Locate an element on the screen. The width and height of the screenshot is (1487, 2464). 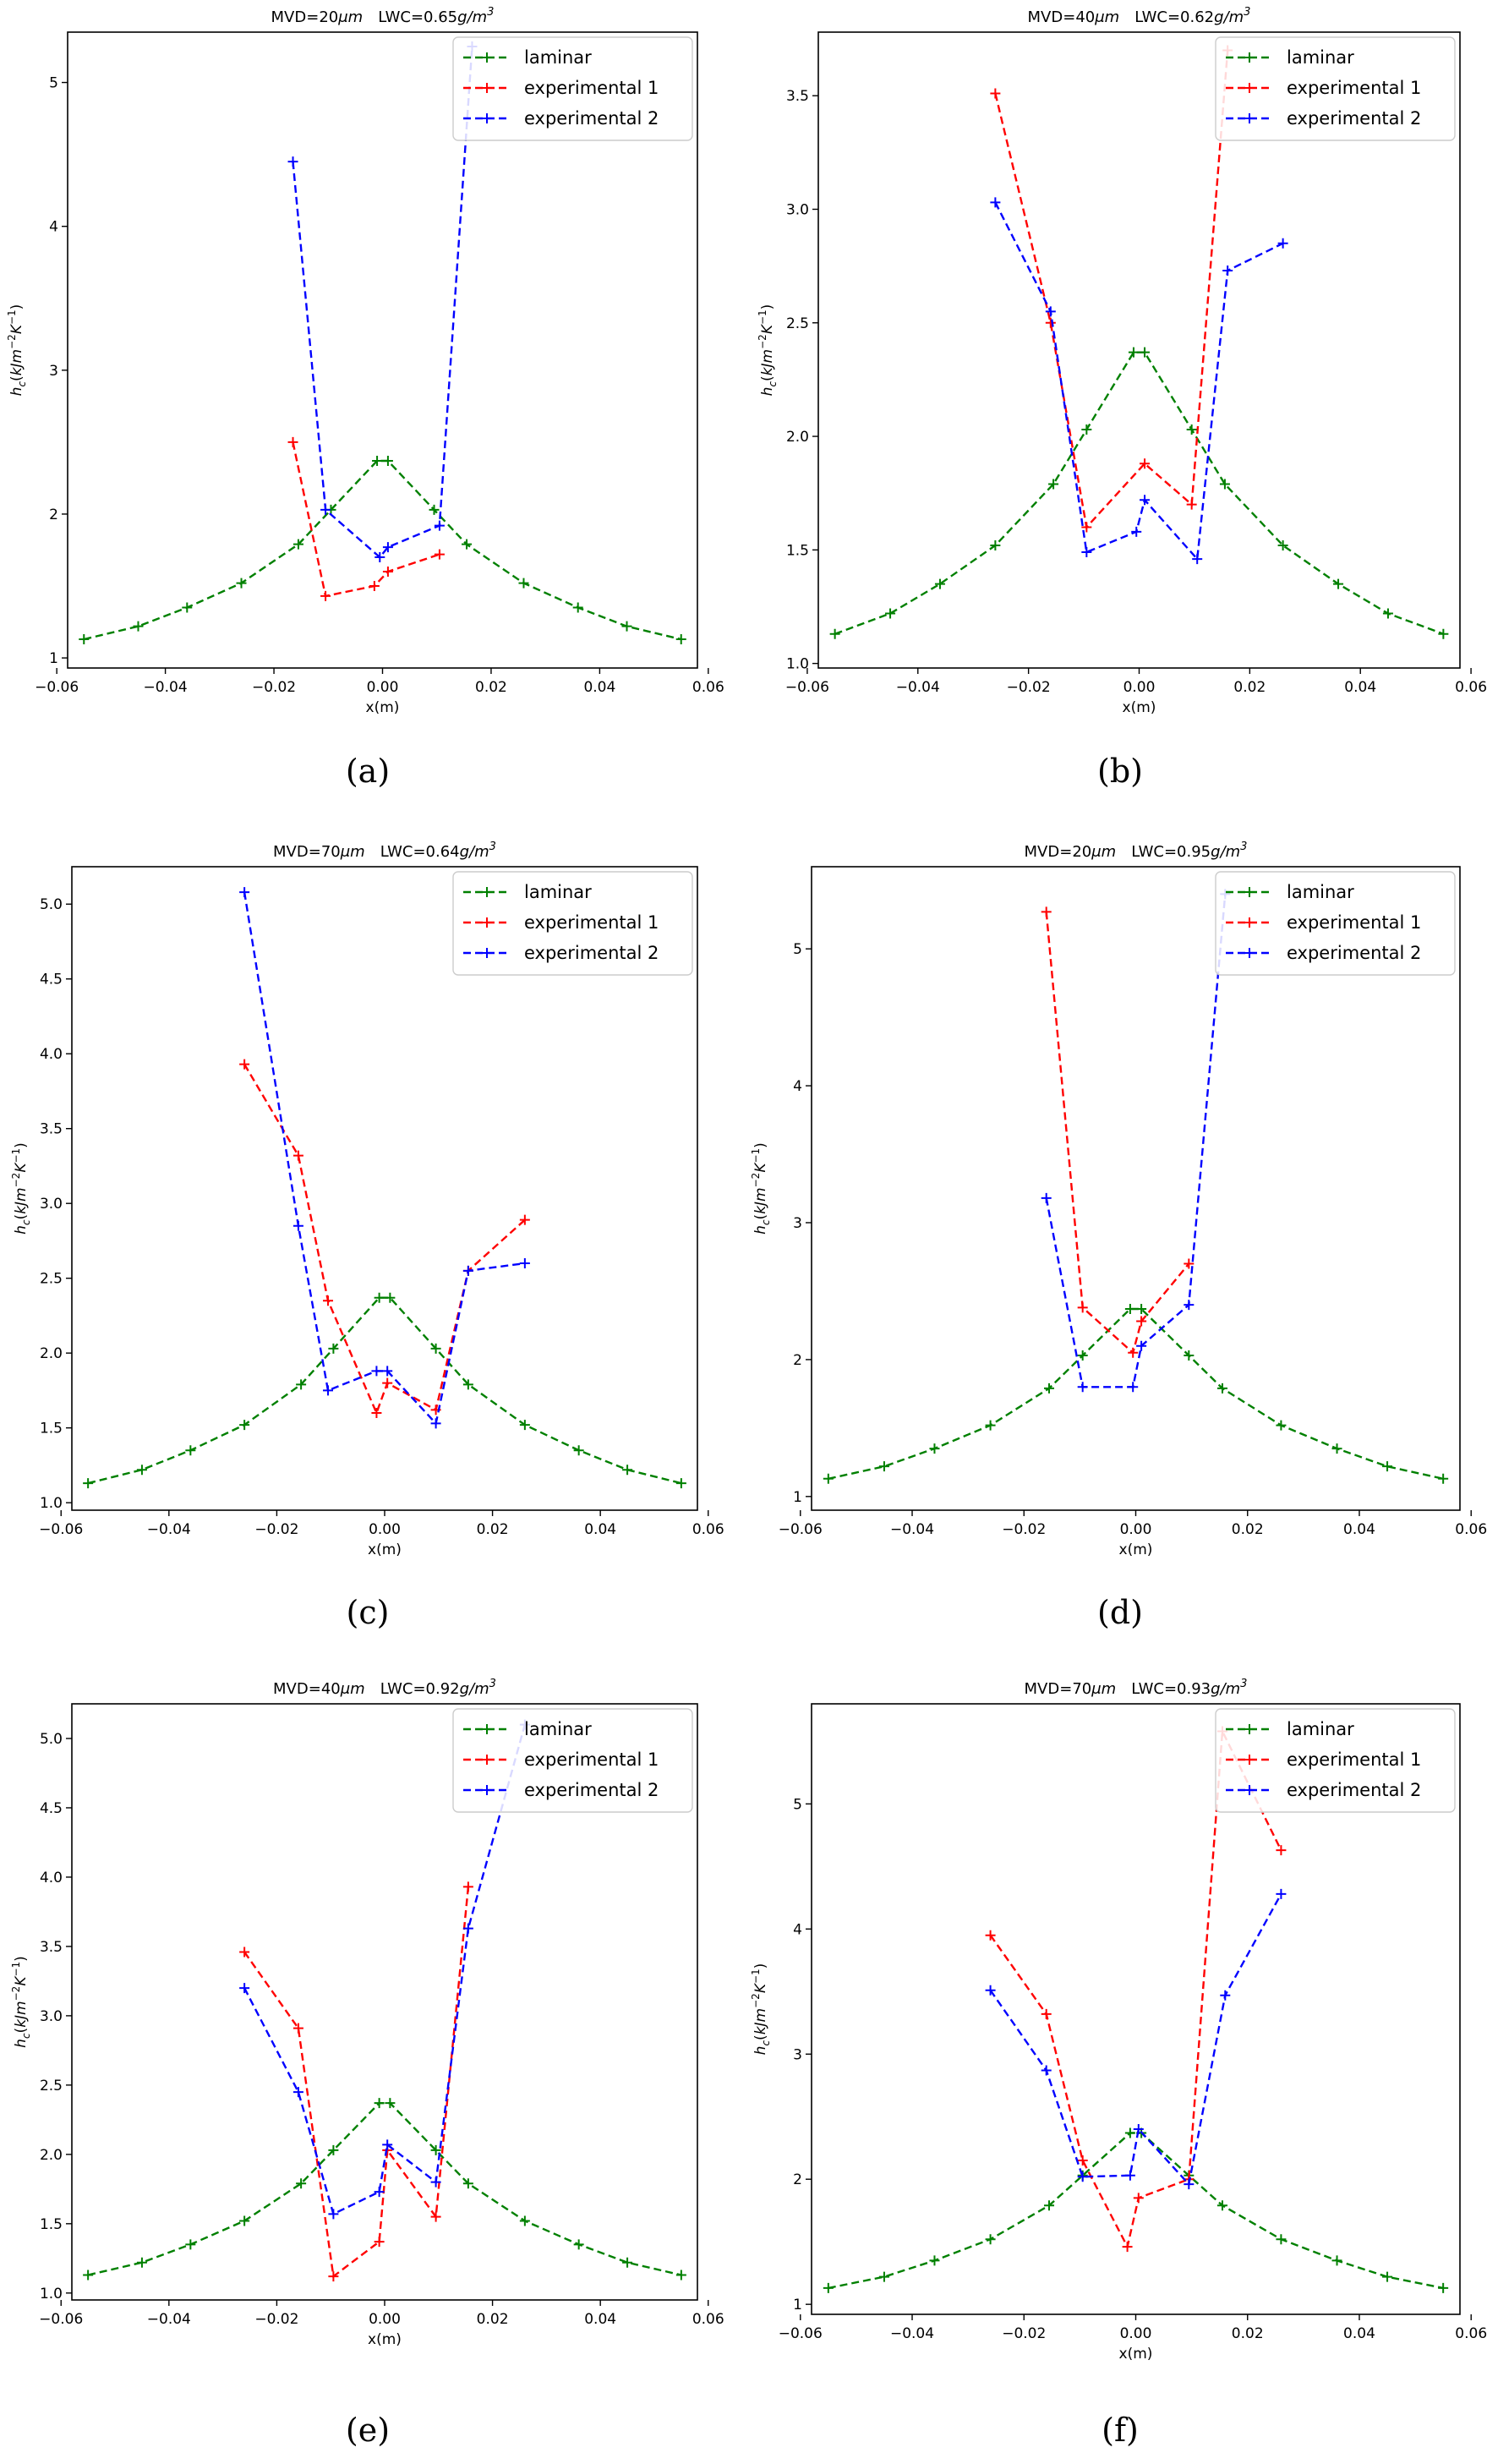
y-tick-label: 3.0 is located at coordinates (51, 2016).